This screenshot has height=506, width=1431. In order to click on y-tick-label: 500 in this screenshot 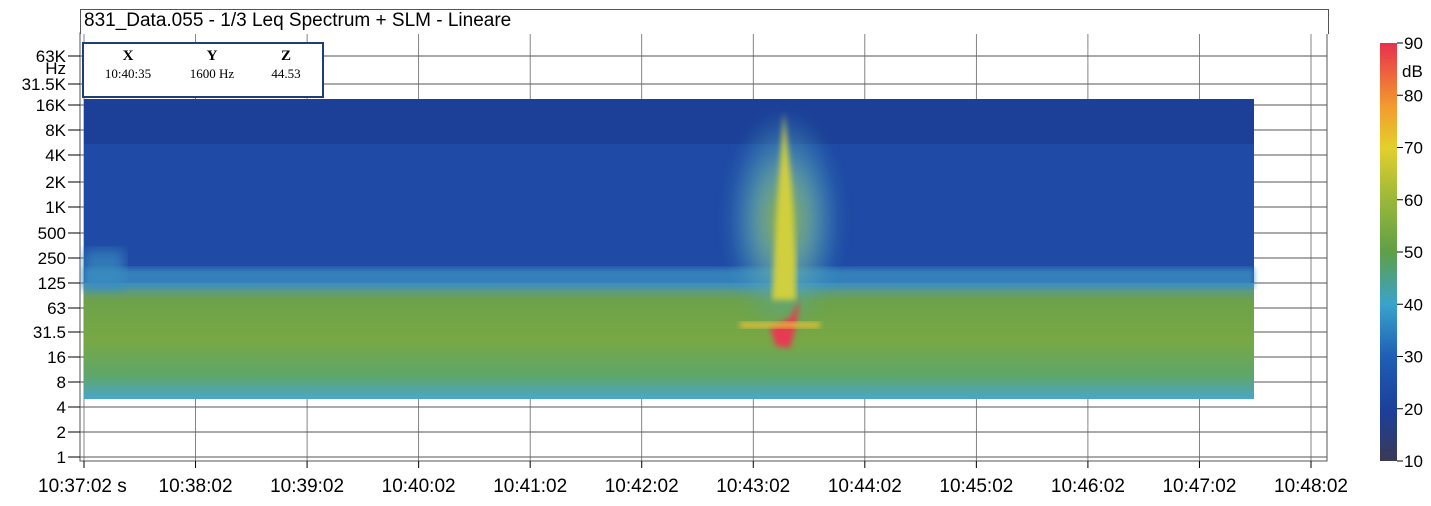, I will do `click(52, 233)`.